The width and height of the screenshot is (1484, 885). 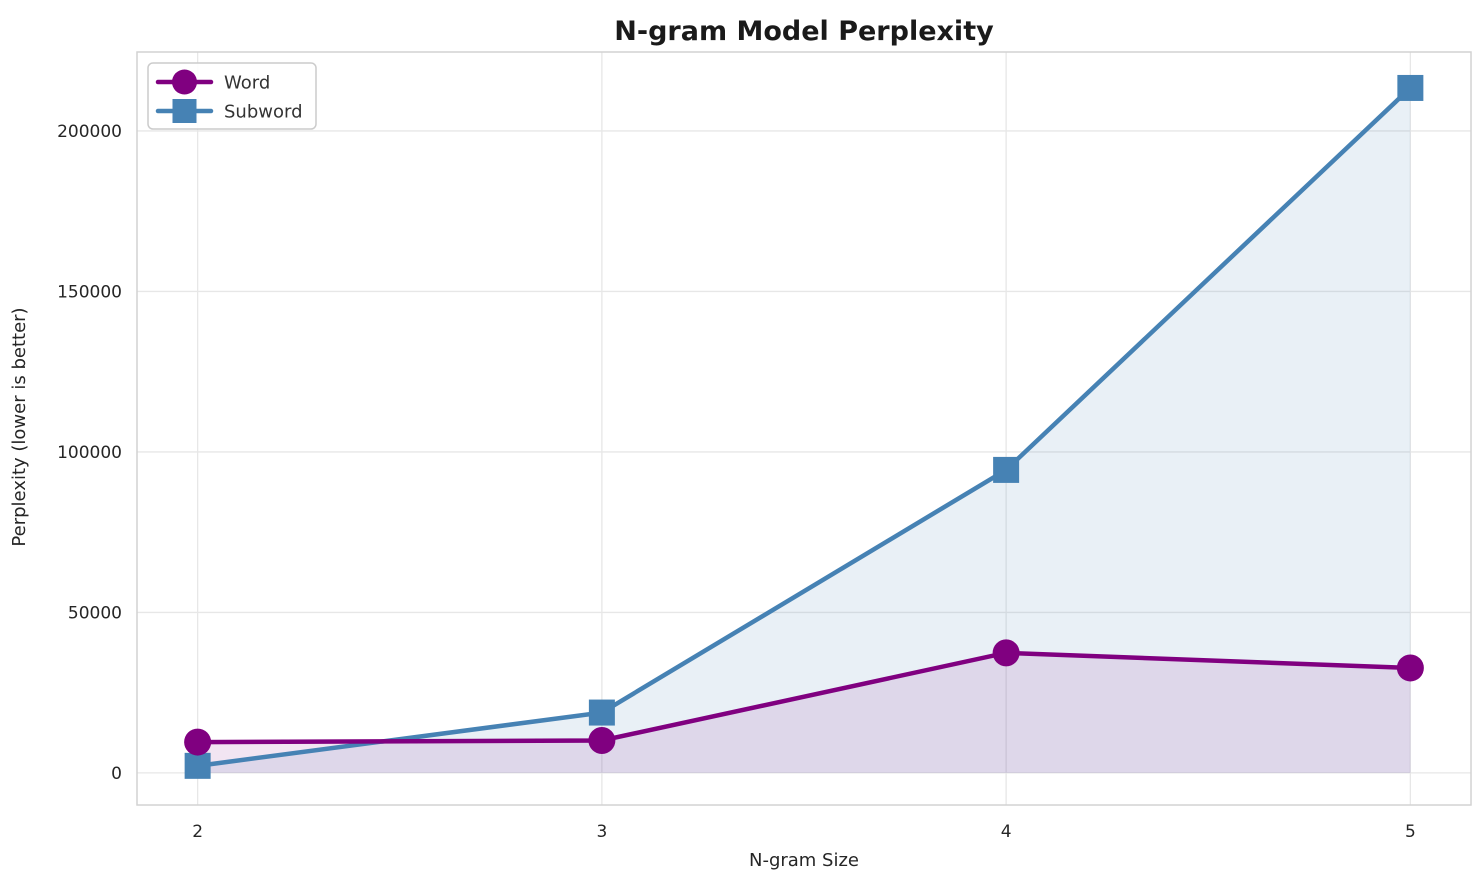 What do you see at coordinates (116, 774) in the screenshot?
I see `y-tick-label-0: 0` at bounding box center [116, 774].